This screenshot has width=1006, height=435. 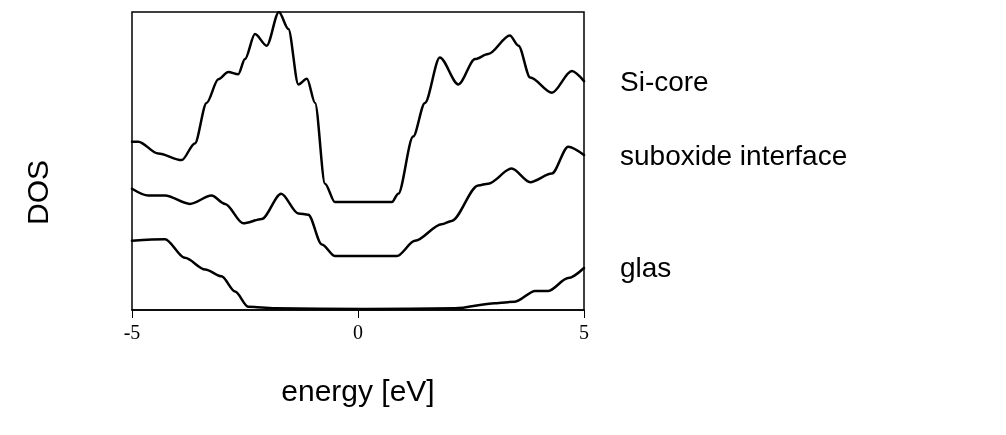 What do you see at coordinates (37, 193) in the screenshot?
I see `y-axis-title: DOS` at bounding box center [37, 193].